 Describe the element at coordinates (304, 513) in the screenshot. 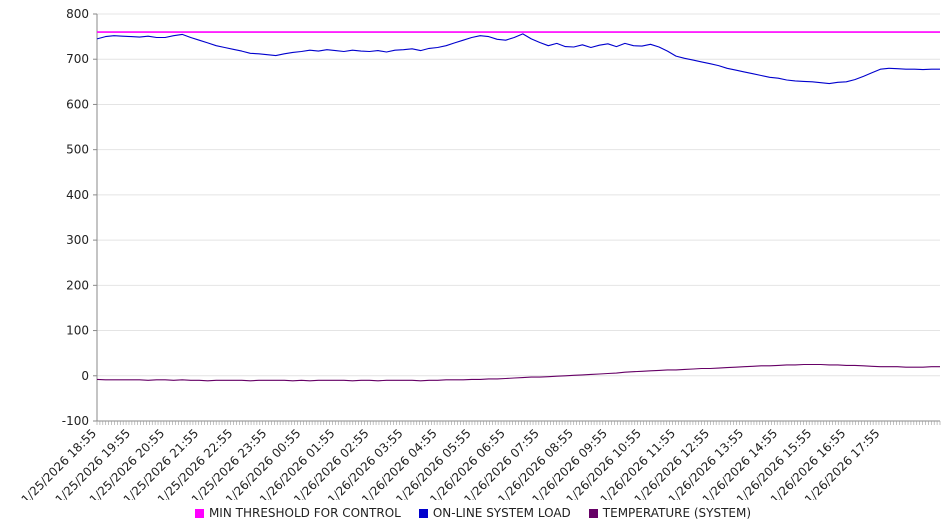

I see `legend-label-min-threshold: MIN THRESHOLD FOR CONTROL` at that location.